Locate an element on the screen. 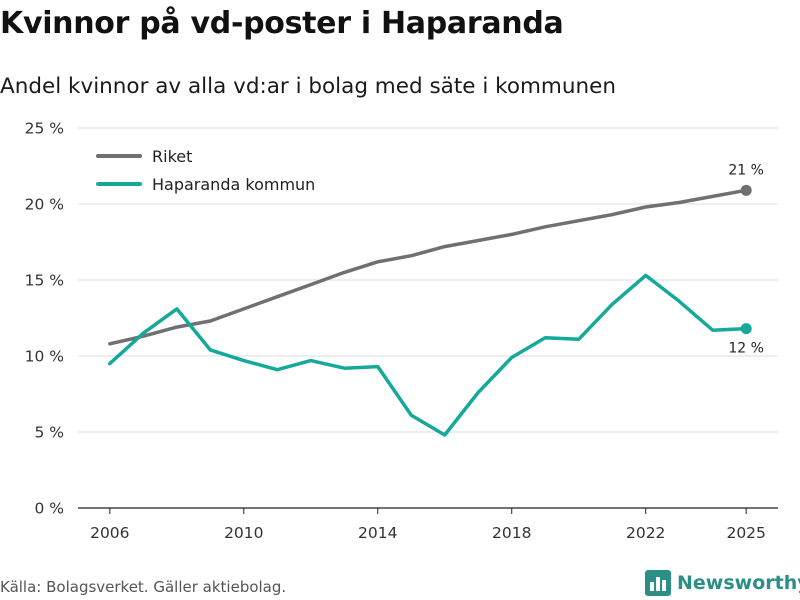 The width and height of the screenshot is (800, 600). page-title: Kvinnor på vd-poster i Haparanda is located at coordinates (282, 23).